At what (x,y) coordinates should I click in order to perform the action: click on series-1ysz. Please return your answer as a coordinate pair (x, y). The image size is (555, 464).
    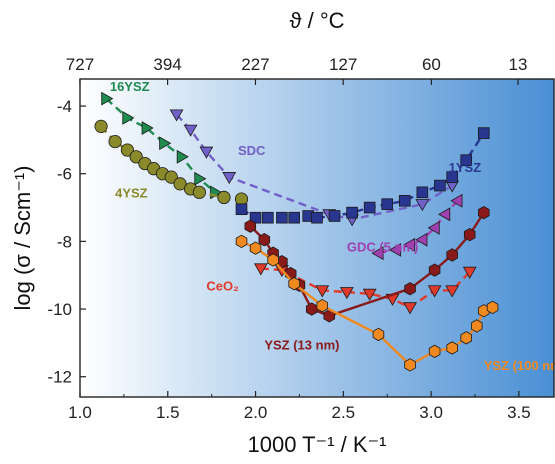
    Looking at the image, I should click on (362, 175).